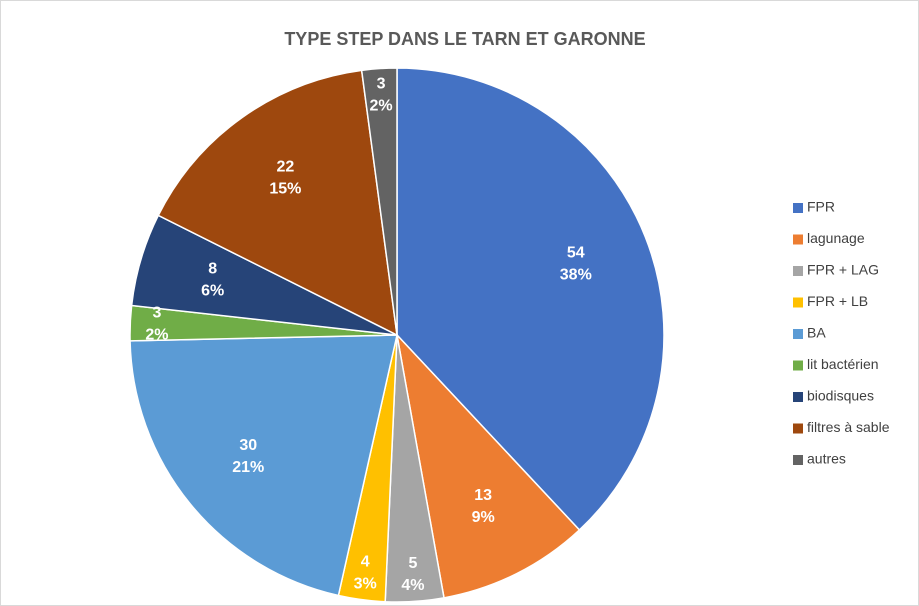 Image resolution: width=919 pixels, height=606 pixels. What do you see at coordinates (365, 561) in the screenshot?
I see `data-label: 4` at bounding box center [365, 561].